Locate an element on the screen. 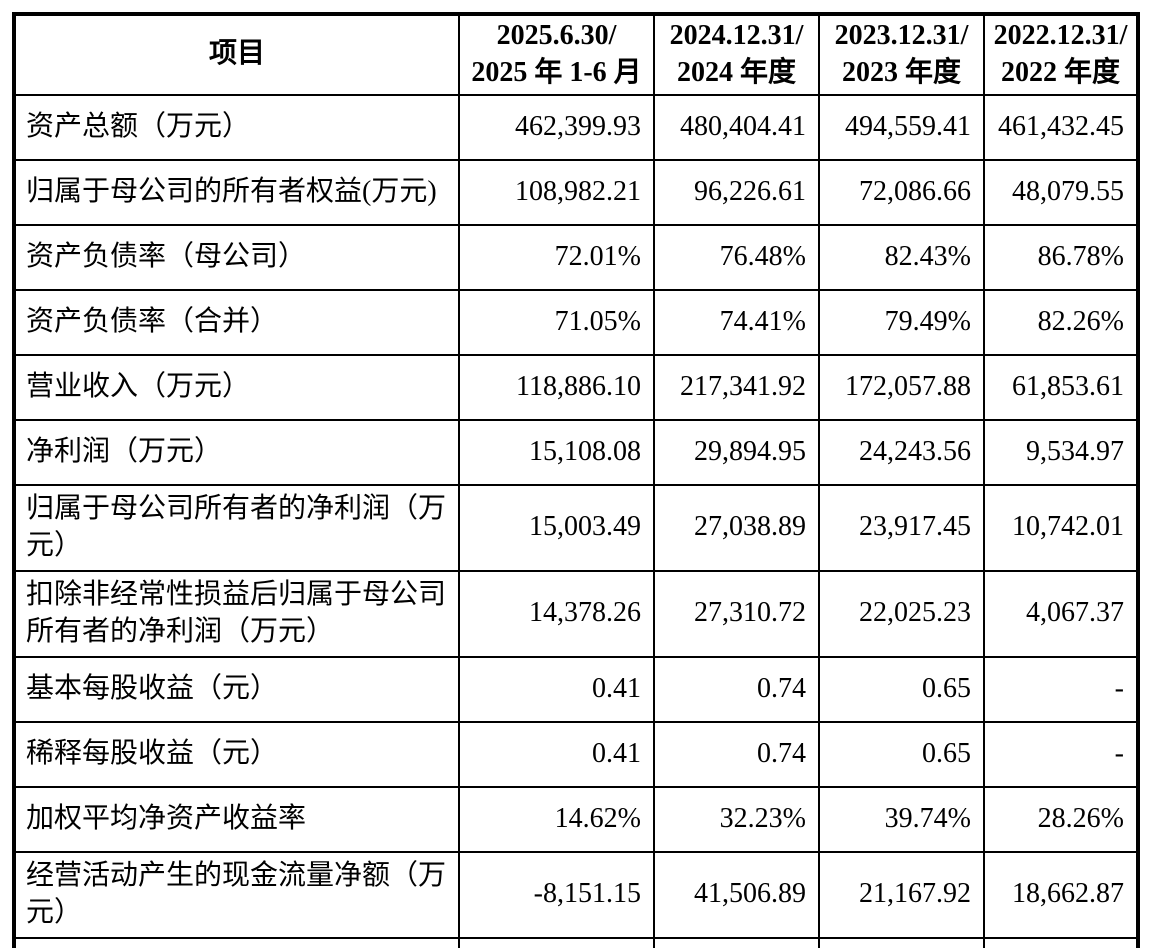 Image resolution: width=1150 pixels, height=948 pixels. cell-value: 5,395.00 is located at coordinates (736, 942).